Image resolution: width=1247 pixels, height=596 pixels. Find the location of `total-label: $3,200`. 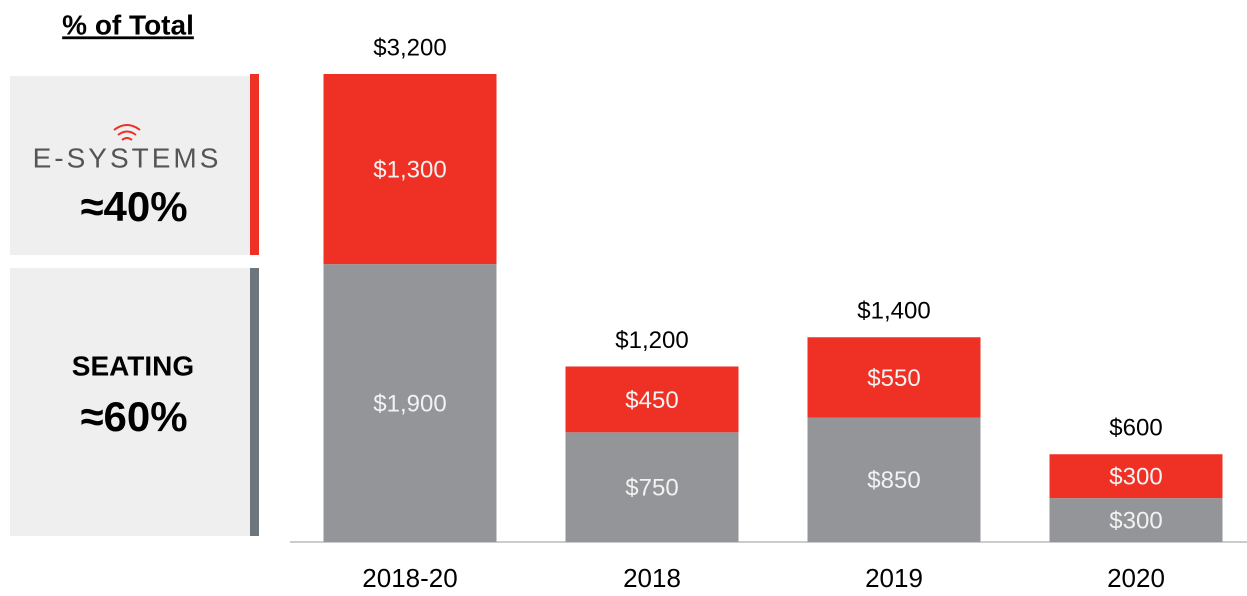

total-label: $3,200 is located at coordinates (409, 47).